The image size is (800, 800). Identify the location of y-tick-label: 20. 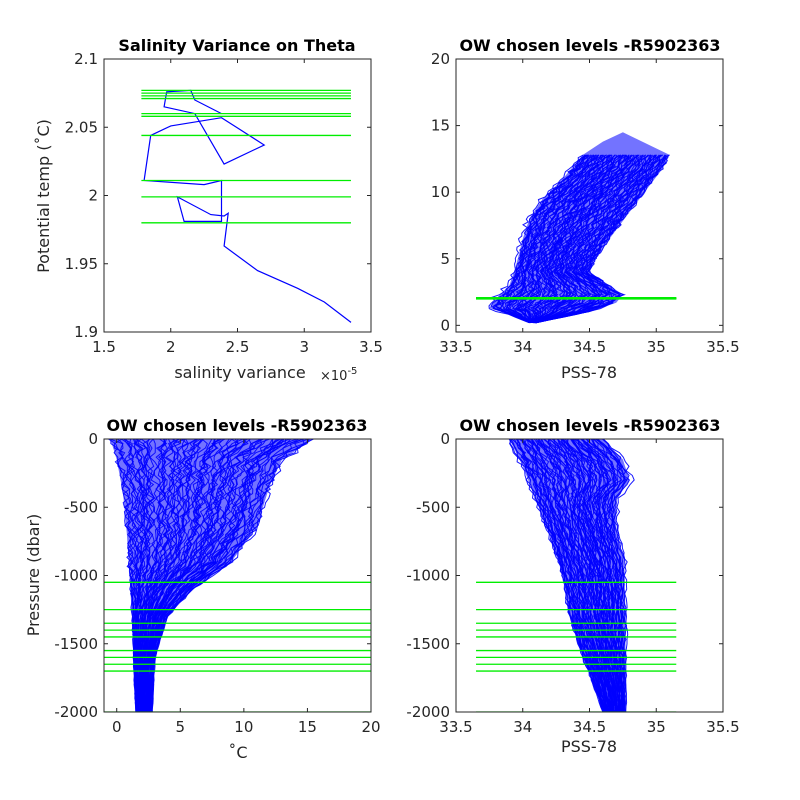
(440, 59).